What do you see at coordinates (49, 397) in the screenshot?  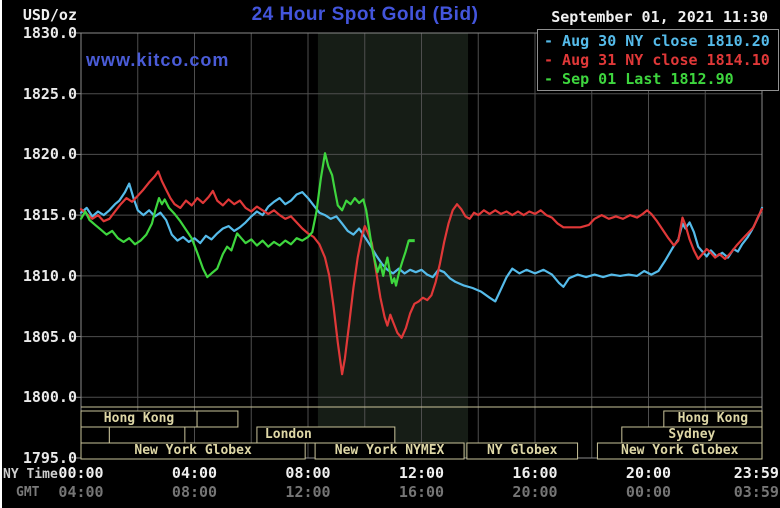 I see `y-axis-tick-label: 1800.0` at bounding box center [49, 397].